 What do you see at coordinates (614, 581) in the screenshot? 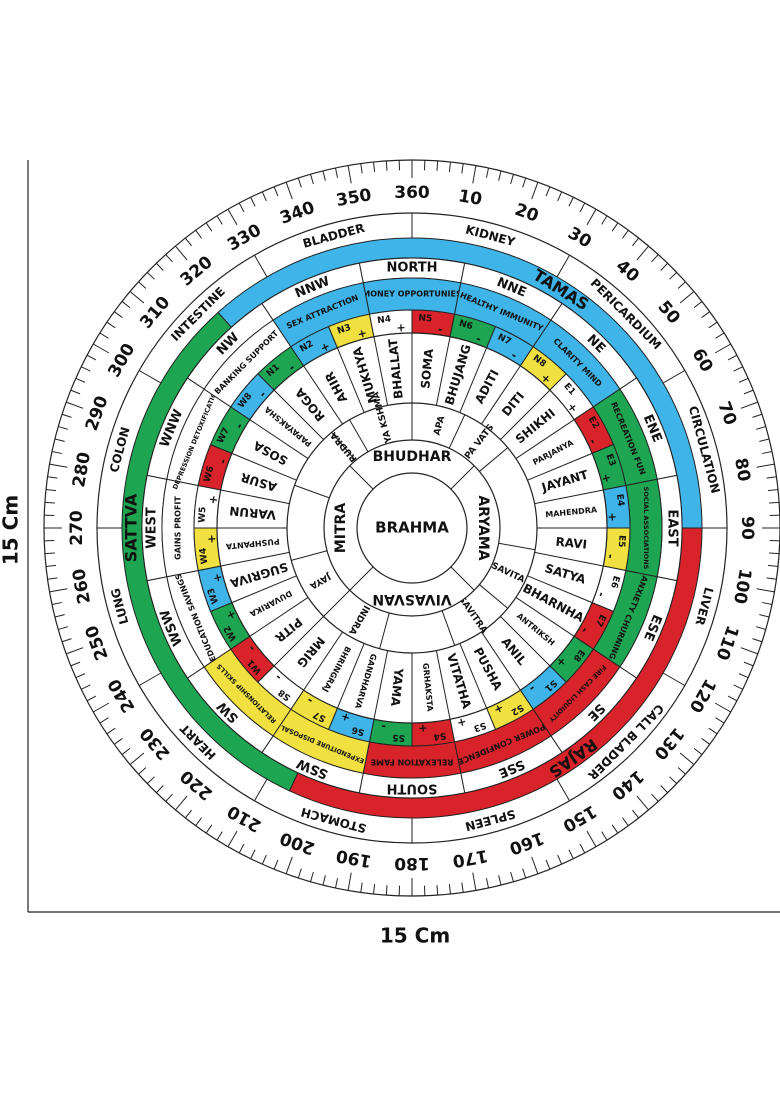
I see `code-label: E6` at bounding box center [614, 581].